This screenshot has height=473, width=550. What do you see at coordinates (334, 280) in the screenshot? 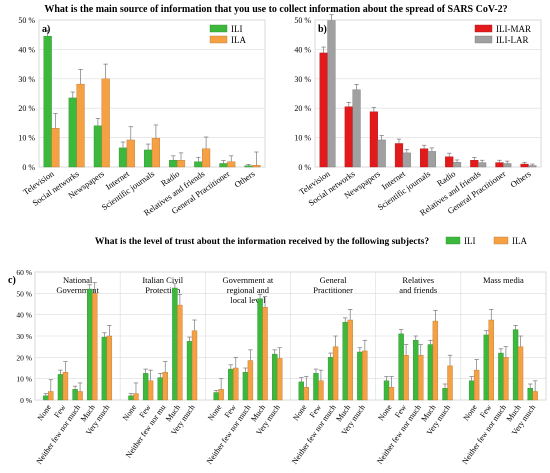
I see `group-title: General` at bounding box center [334, 280].